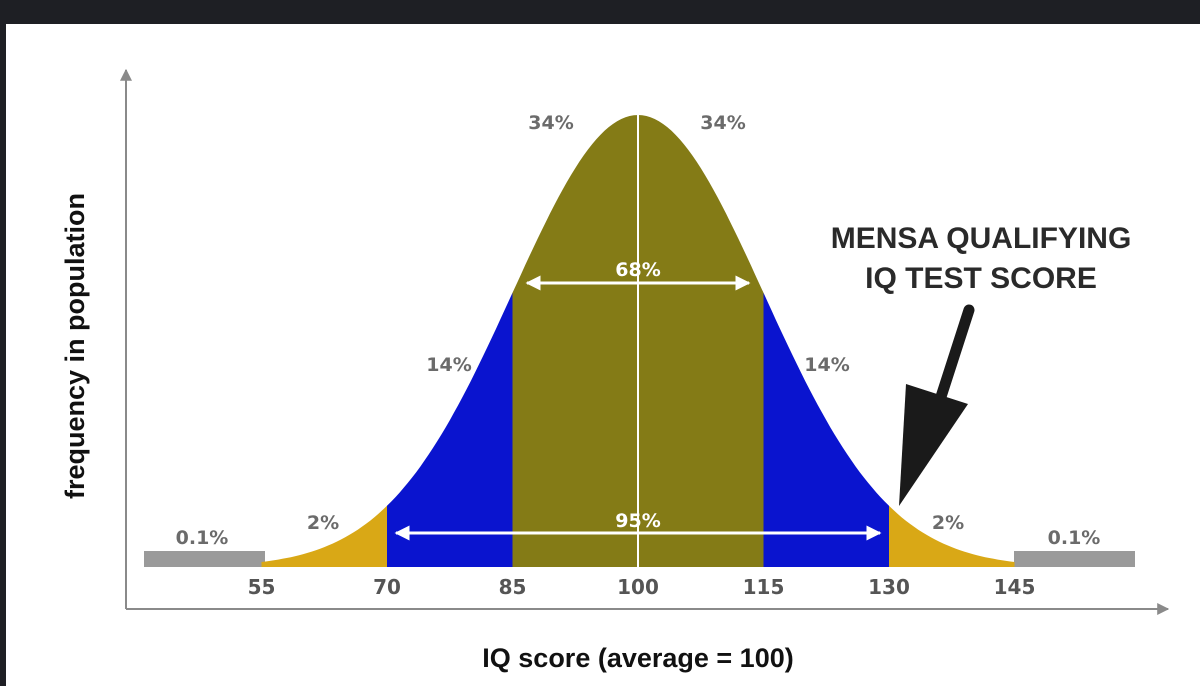  What do you see at coordinates (889, 587) in the screenshot?
I see `x-tick-label: 130` at bounding box center [889, 587].